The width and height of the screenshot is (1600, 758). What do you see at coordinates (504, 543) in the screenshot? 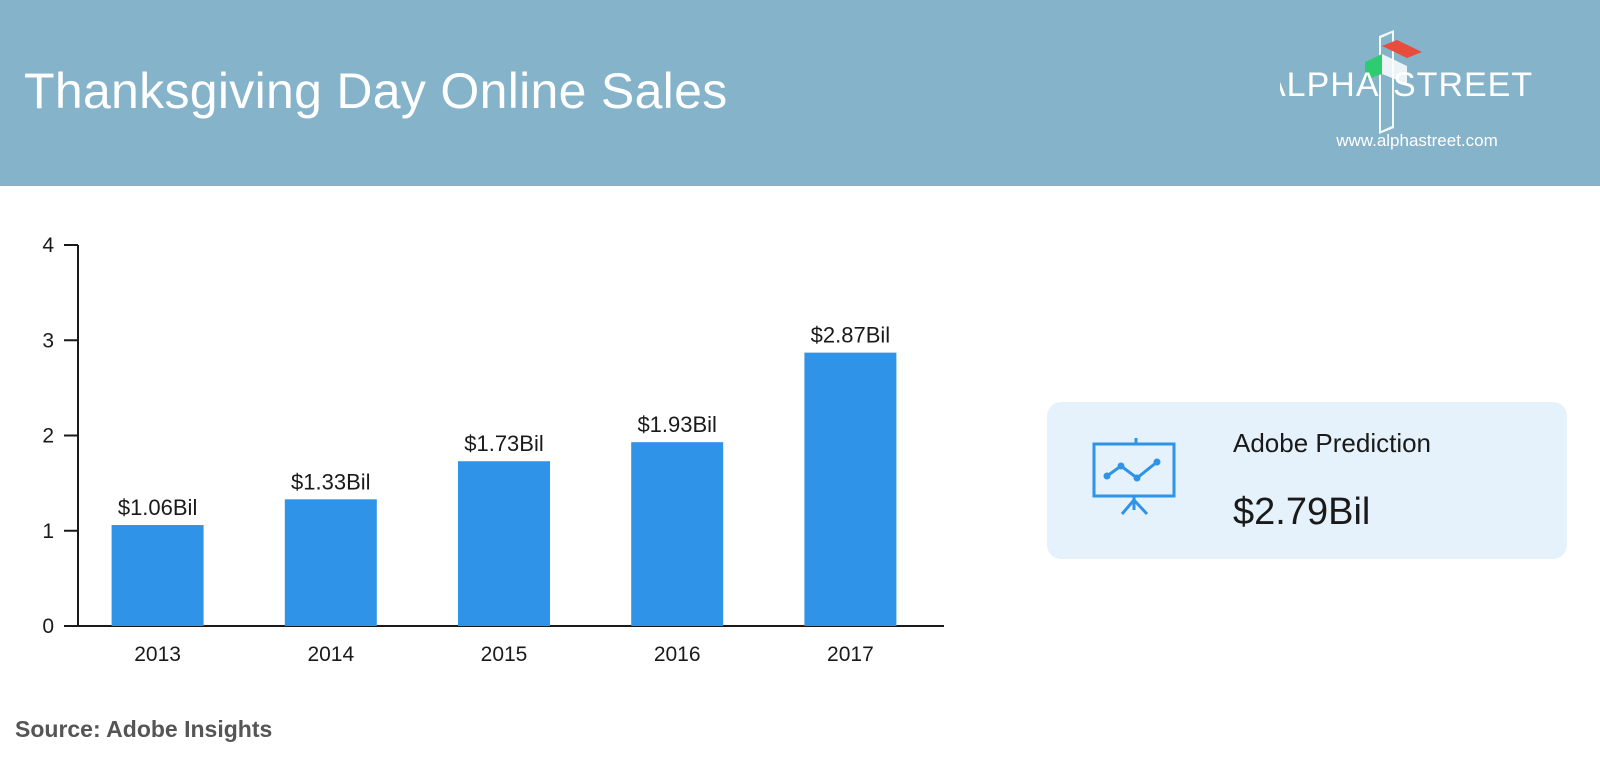
I see `bar-2015` at bounding box center [504, 543].